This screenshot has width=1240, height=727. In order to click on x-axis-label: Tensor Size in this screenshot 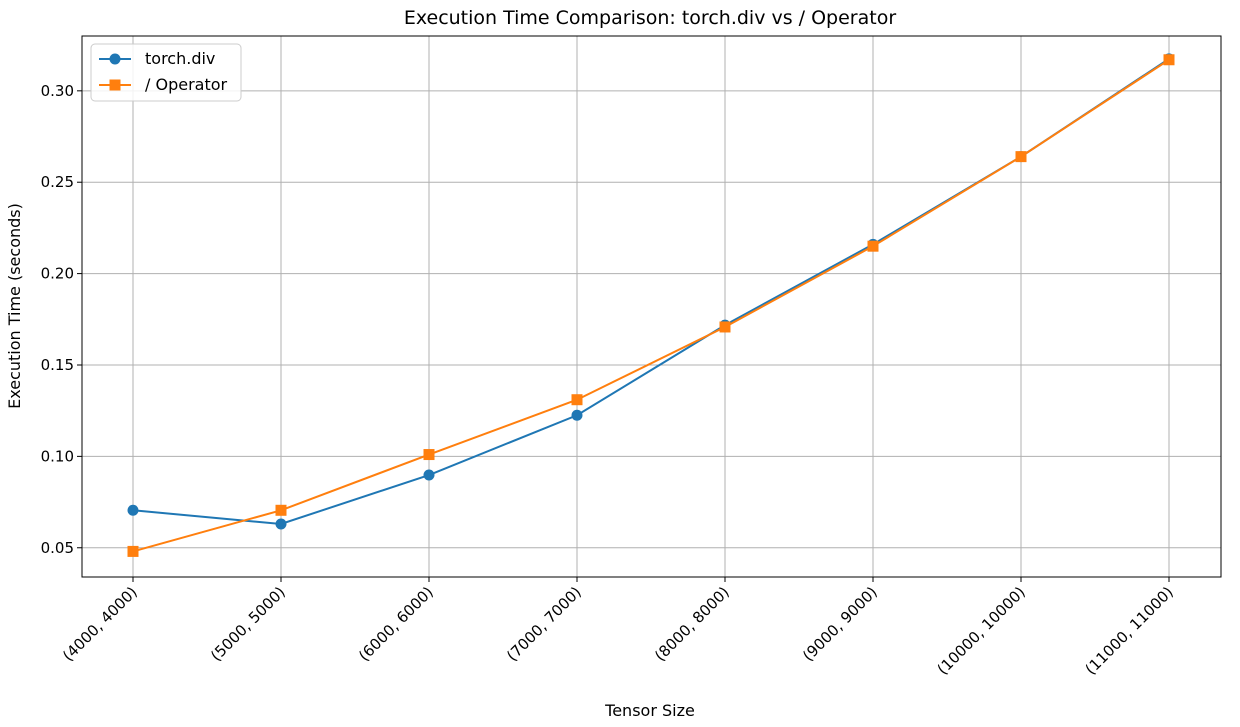, I will do `click(649, 710)`.